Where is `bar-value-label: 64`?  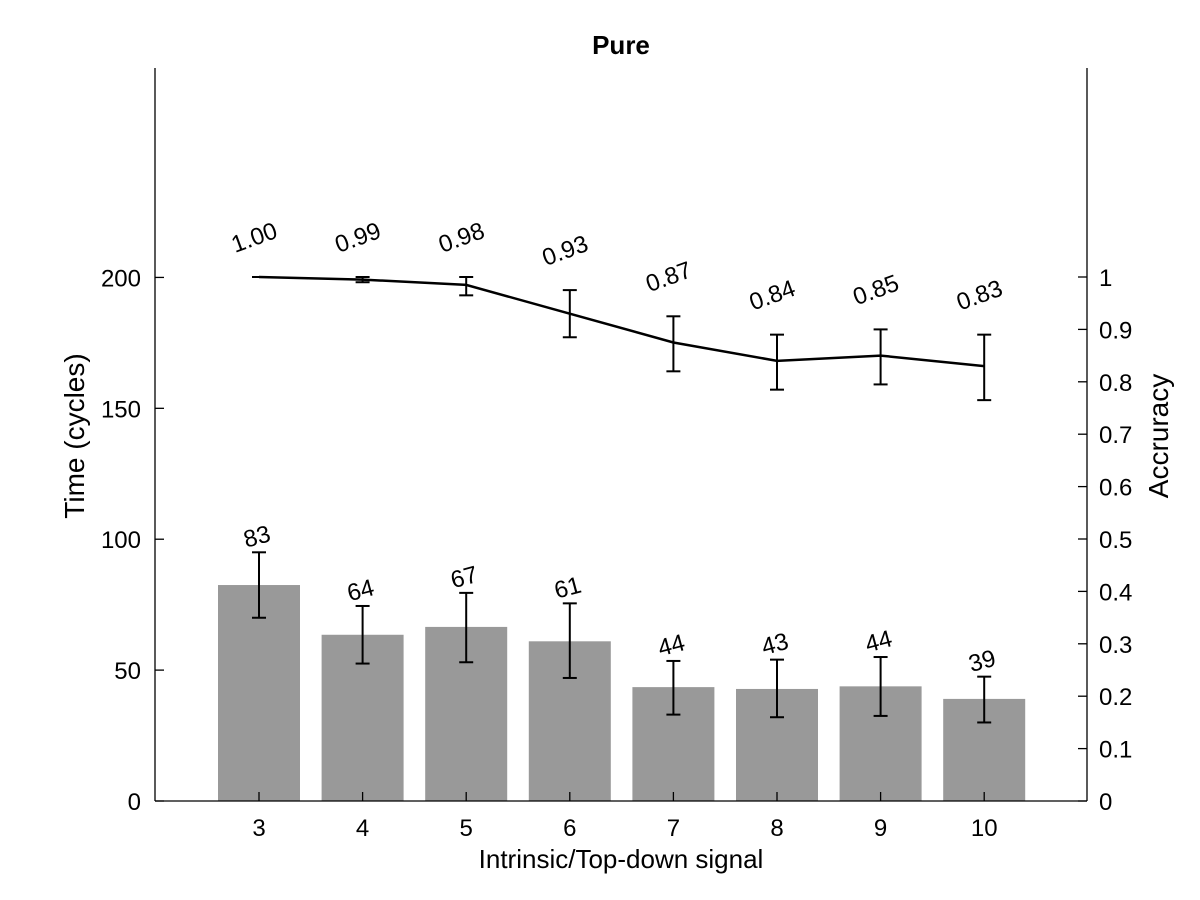
bar-value-label: 64 is located at coordinates (360, 590).